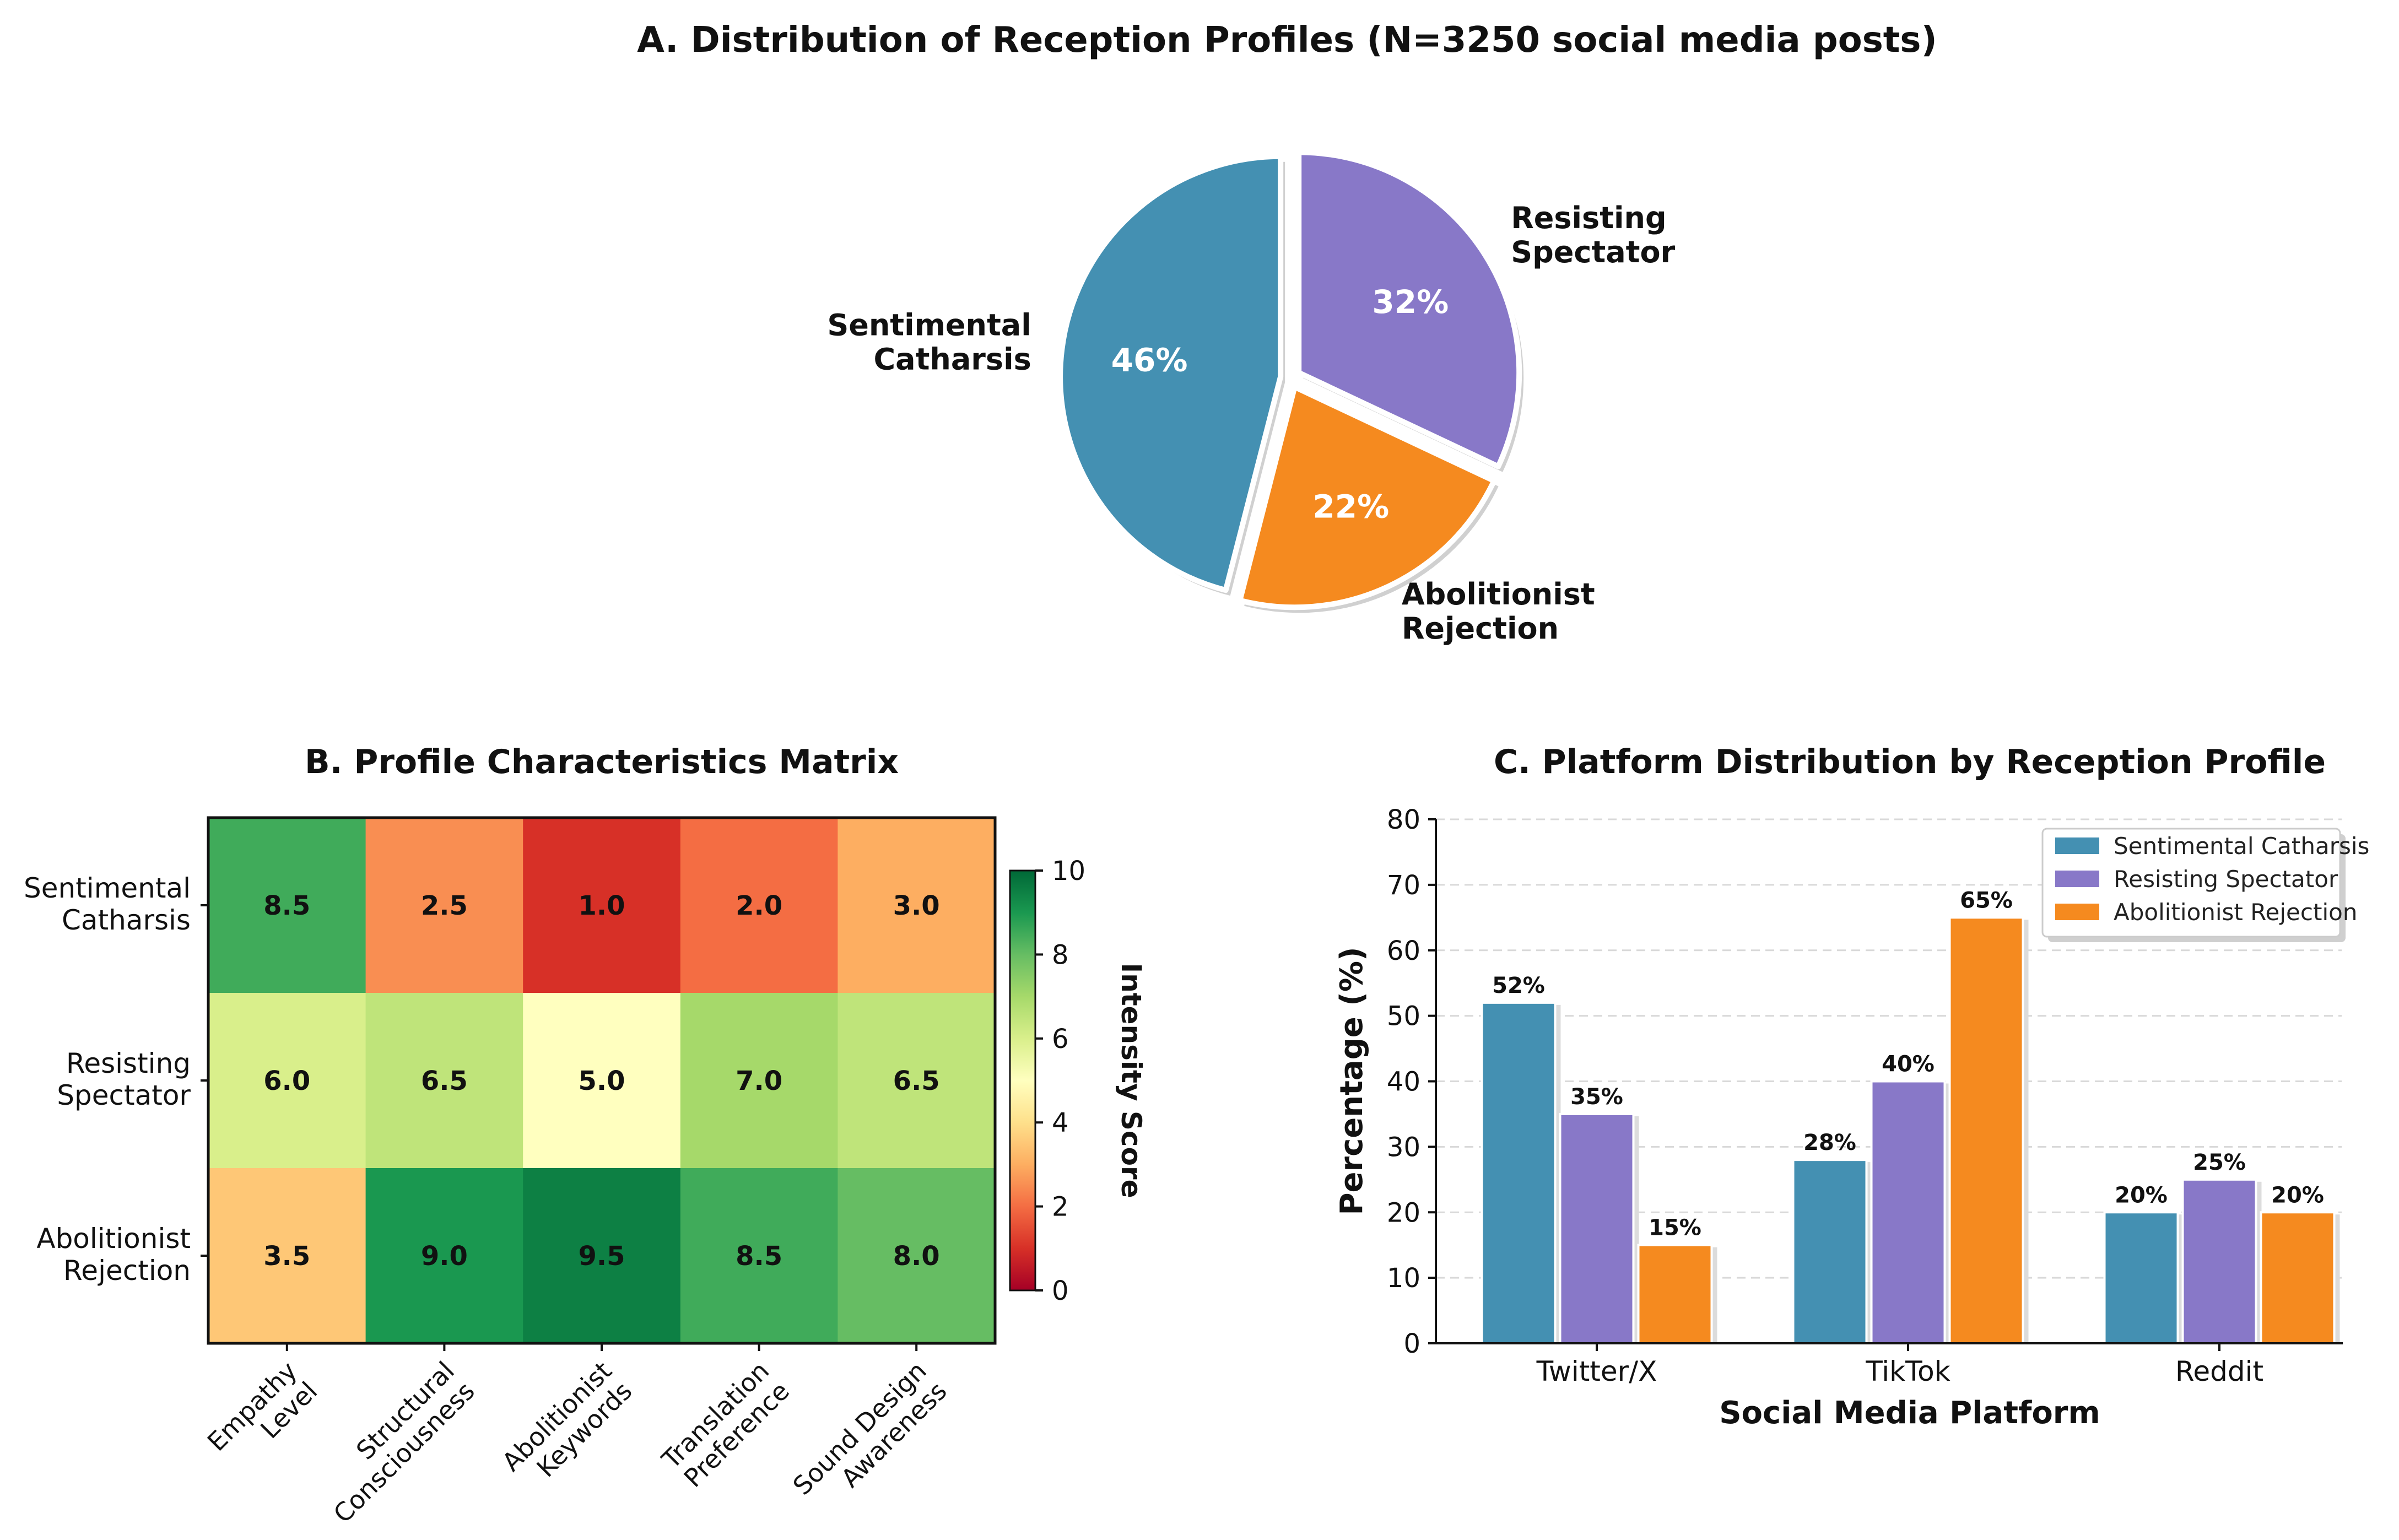 Image resolution: width=2399 pixels, height=1540 pixels. What do you see at coordinates (1829, 1142) in the screenshot?
I see `bar-label-sentimental-catharsis-tiktok: 28%` at bounding box center [1829, 1142].